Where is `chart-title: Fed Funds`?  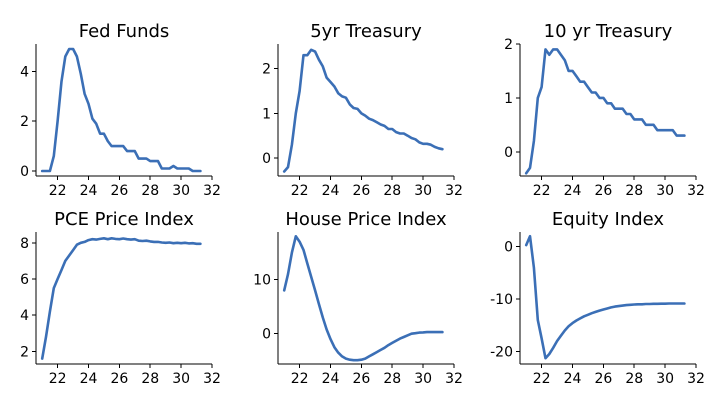
chart-title: Fed Funds is located at coordinates (124, 31).